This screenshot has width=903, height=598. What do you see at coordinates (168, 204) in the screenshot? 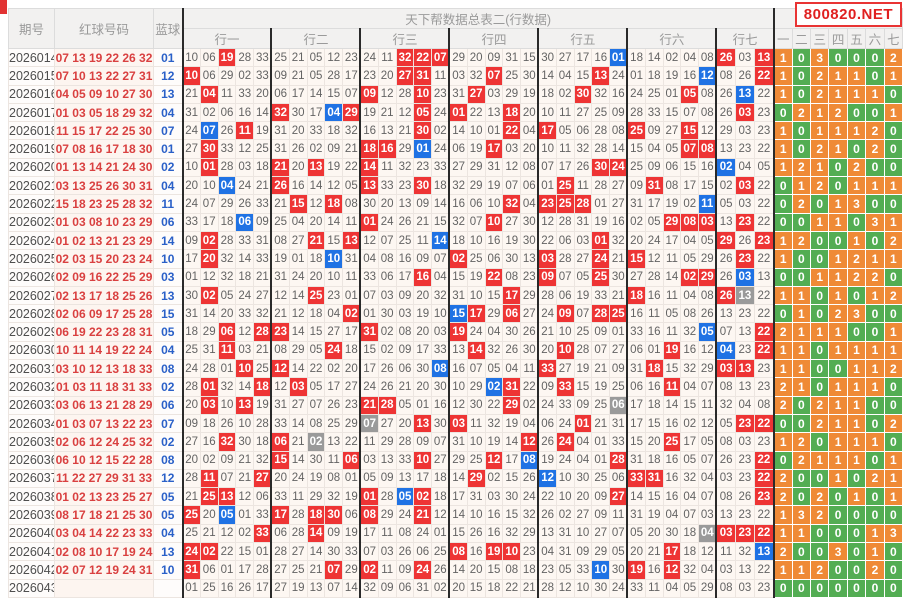
I see `blue-ball-cell: 11` at bounding box center [168, 204].